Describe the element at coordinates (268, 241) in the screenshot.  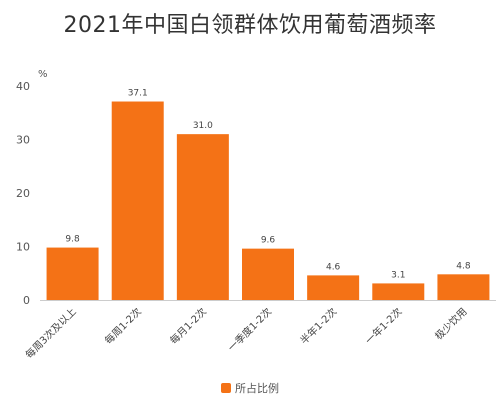
I see `bar-value-label: 9.6` at that location.